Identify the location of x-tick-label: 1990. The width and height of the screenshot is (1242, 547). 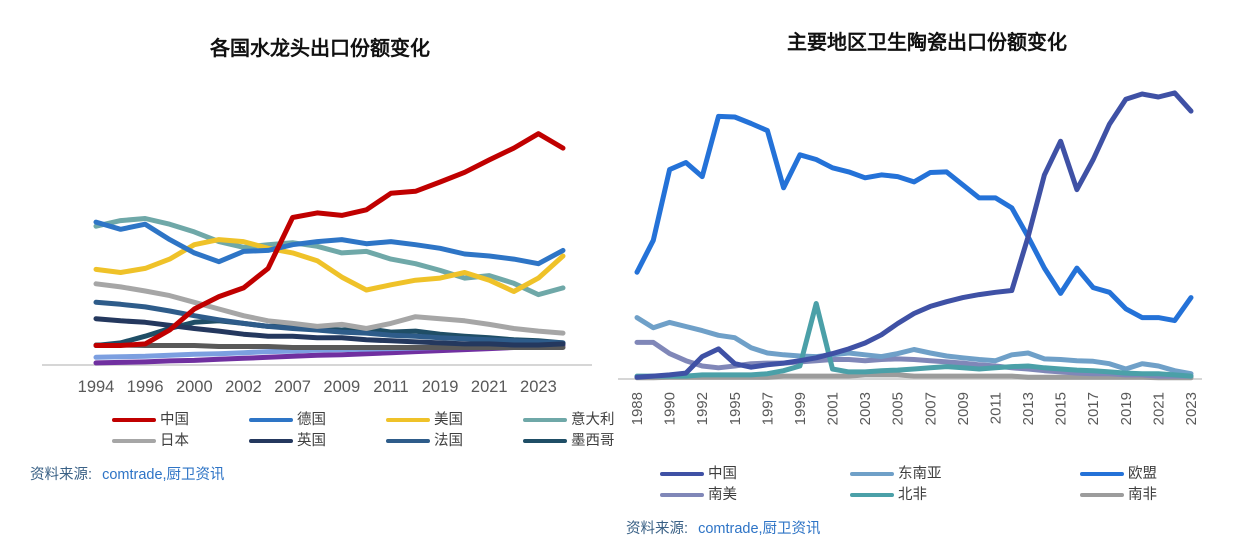
(670, 408).